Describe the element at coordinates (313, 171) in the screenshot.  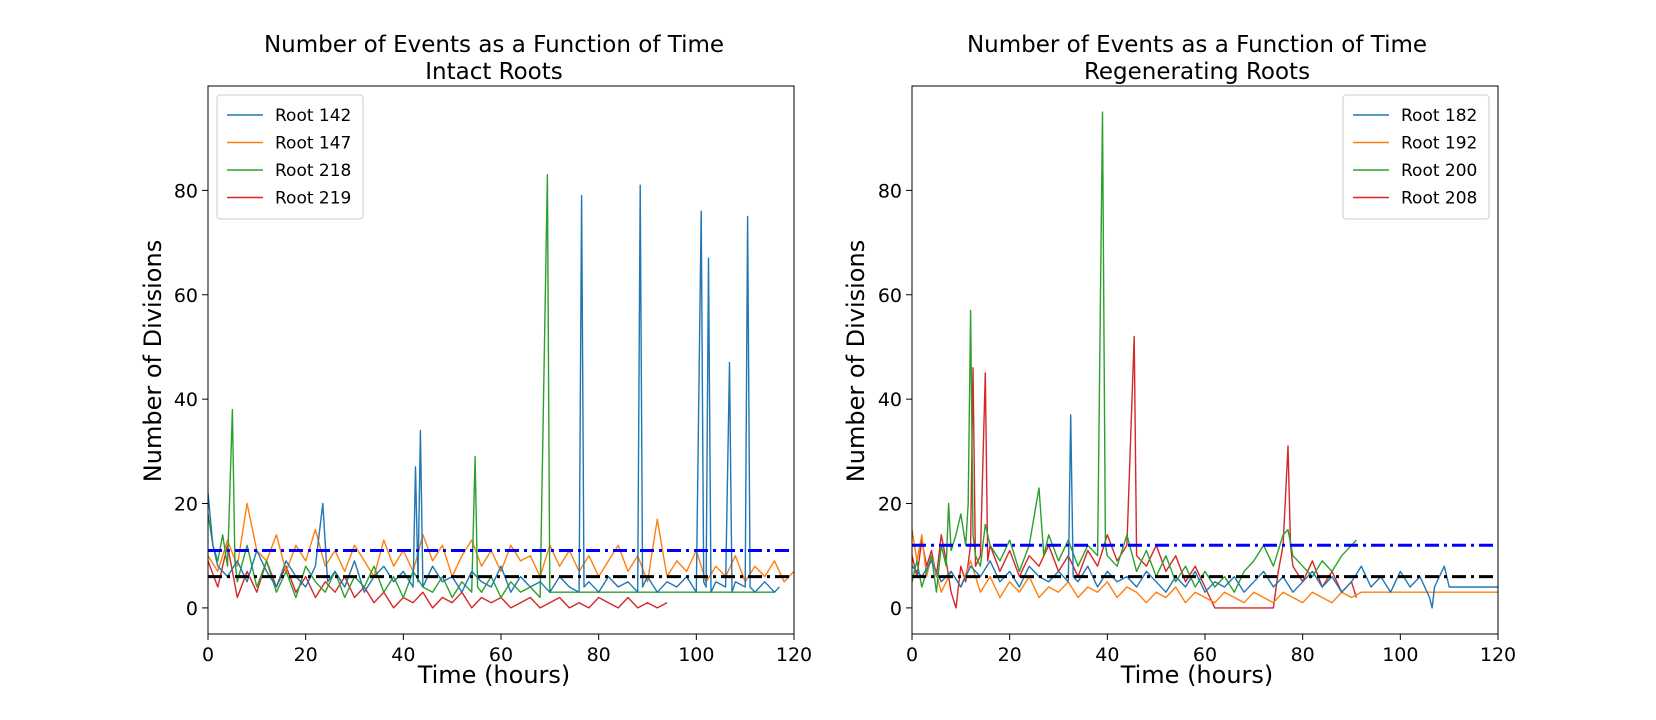
I see `legend-label: Root 218` at that location.